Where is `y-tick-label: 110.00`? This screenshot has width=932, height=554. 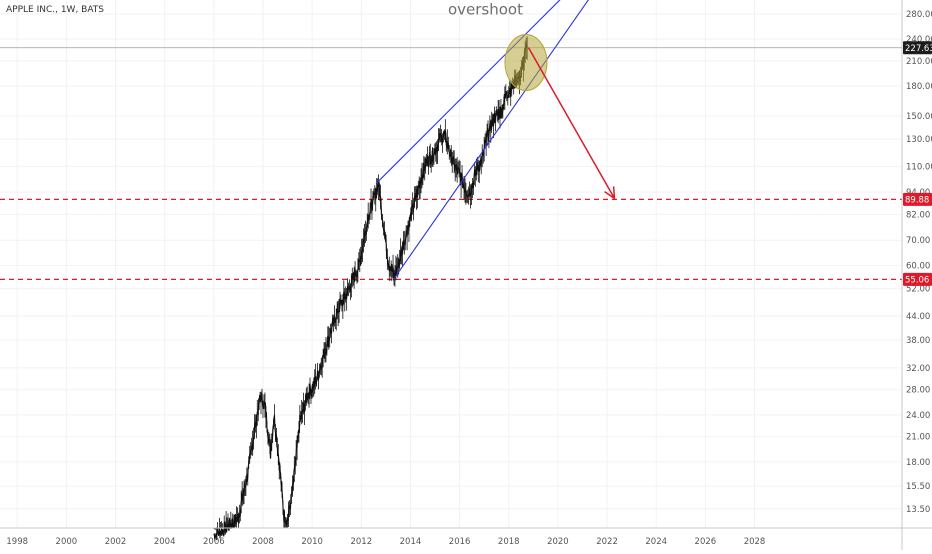 y-tick-label: 110.00 is located at coordinates (919, 167).